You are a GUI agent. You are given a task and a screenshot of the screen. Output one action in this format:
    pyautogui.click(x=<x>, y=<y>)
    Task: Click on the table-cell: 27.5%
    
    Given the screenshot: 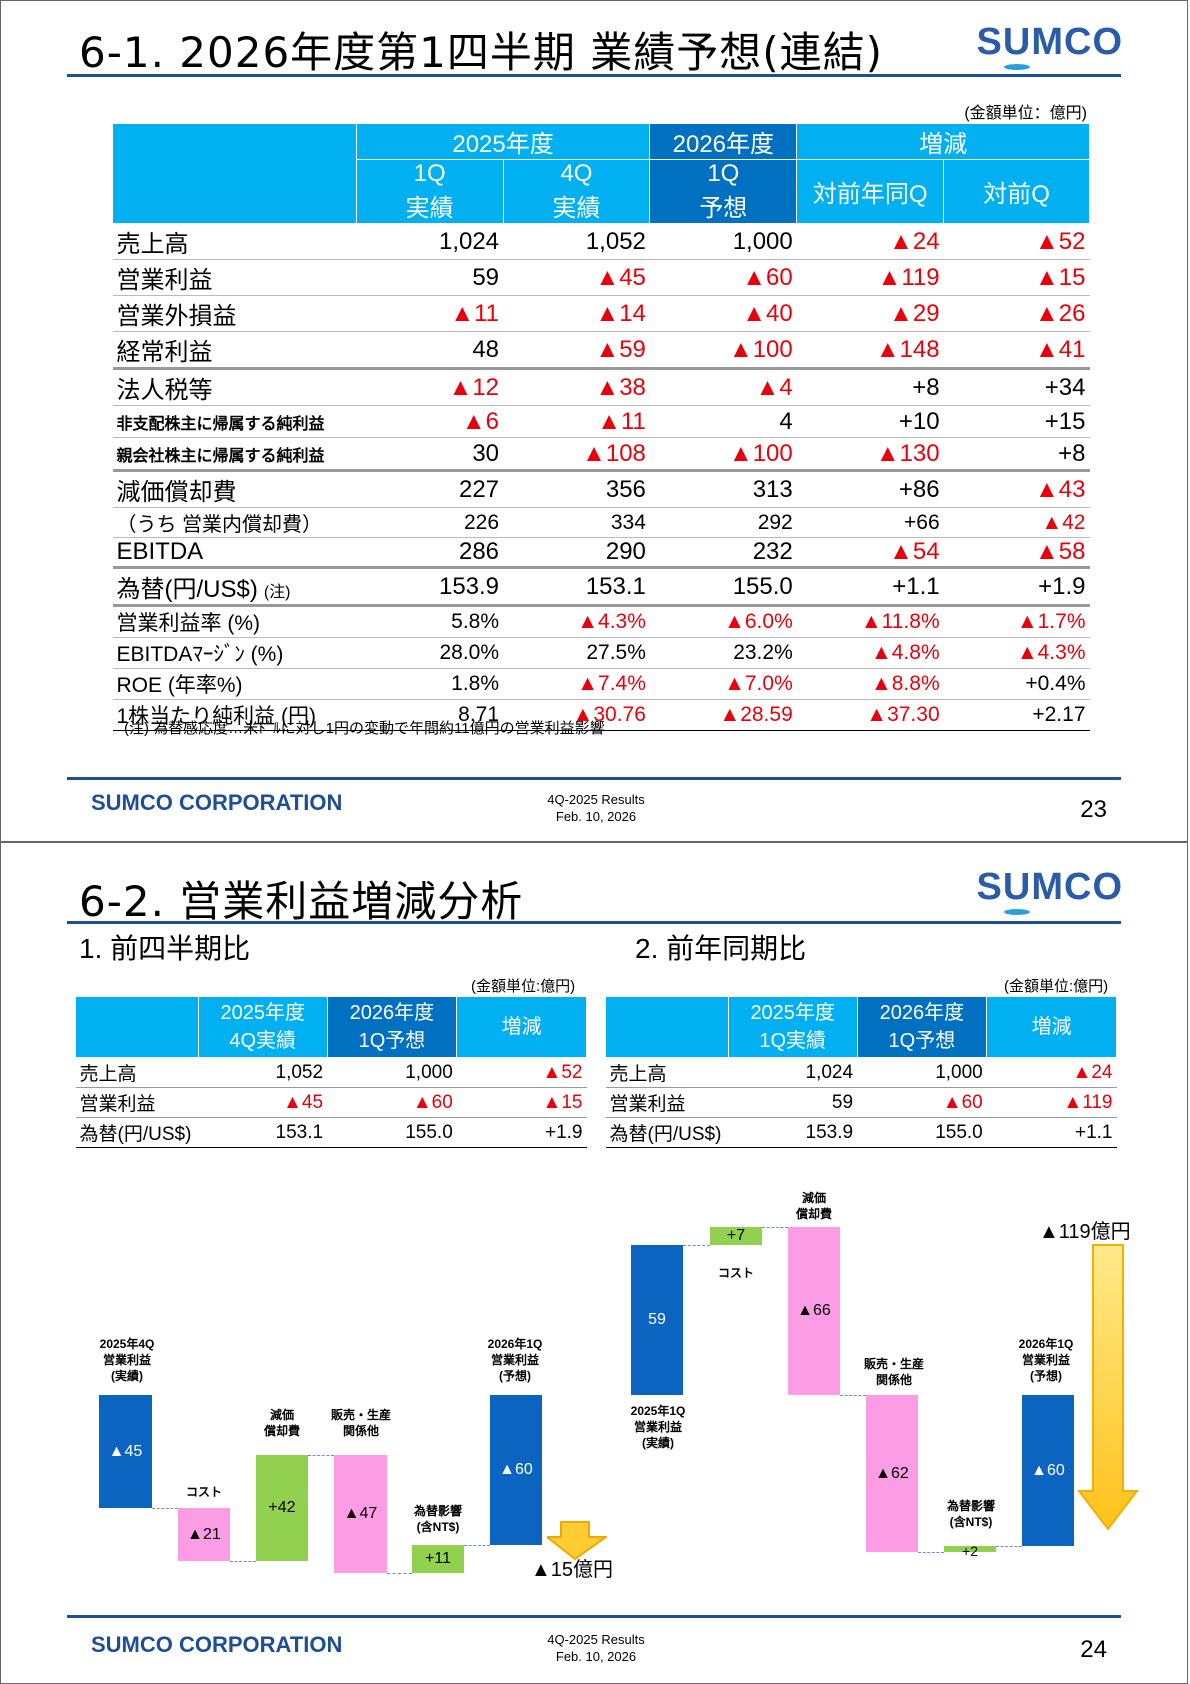 What is the action you would take?
    pyautogui.click(x=576, y=653)
    